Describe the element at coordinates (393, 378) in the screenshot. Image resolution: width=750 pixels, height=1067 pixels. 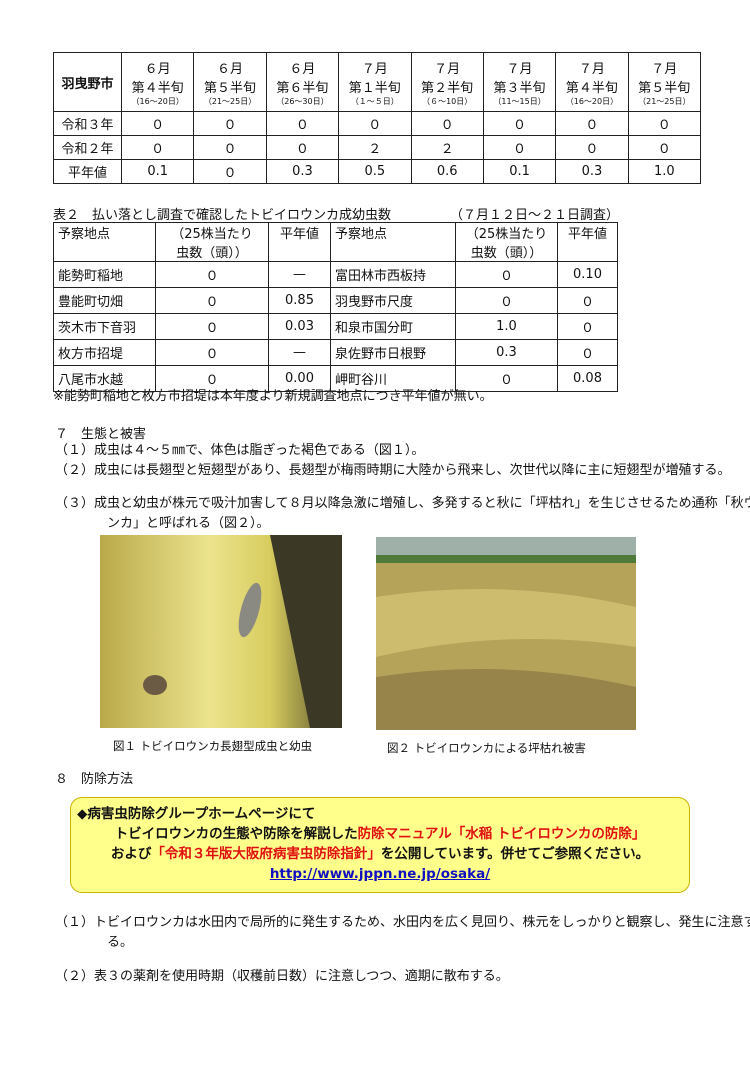
I see `table-cell: 岬町谷川` at that location.